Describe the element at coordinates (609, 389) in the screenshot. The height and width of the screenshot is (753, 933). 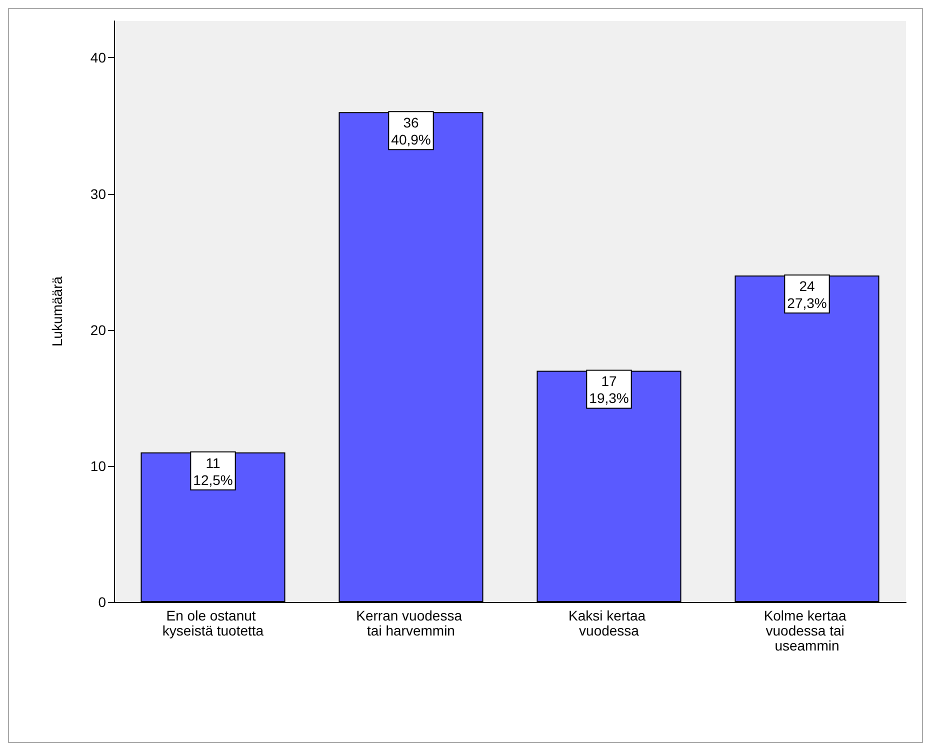
I see `data-label: 17 19,3%` at that location.